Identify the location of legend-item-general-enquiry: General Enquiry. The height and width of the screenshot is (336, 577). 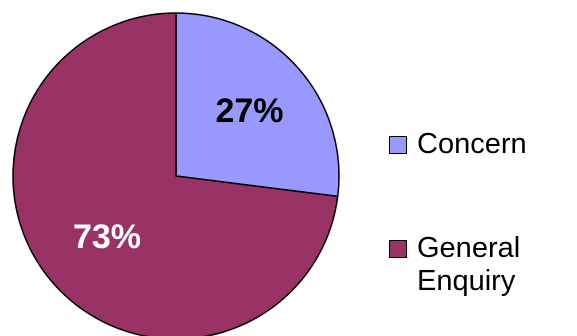
(478, 265).